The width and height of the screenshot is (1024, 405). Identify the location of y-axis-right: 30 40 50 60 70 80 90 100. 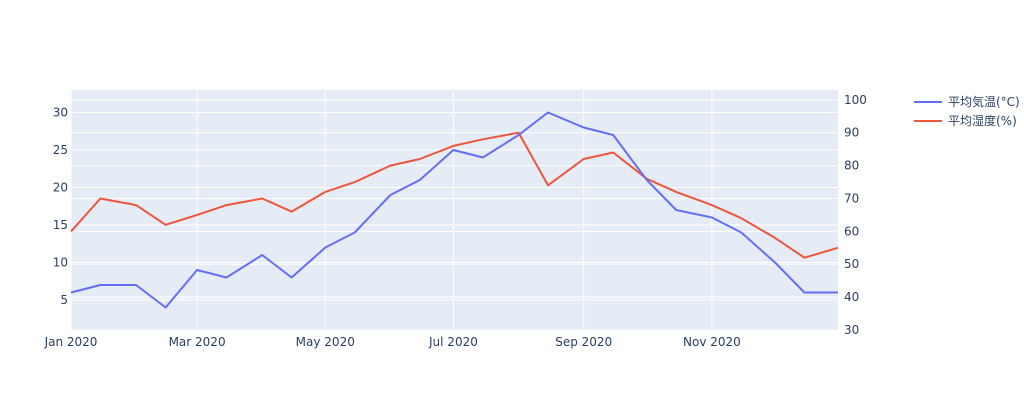
(855, 215).